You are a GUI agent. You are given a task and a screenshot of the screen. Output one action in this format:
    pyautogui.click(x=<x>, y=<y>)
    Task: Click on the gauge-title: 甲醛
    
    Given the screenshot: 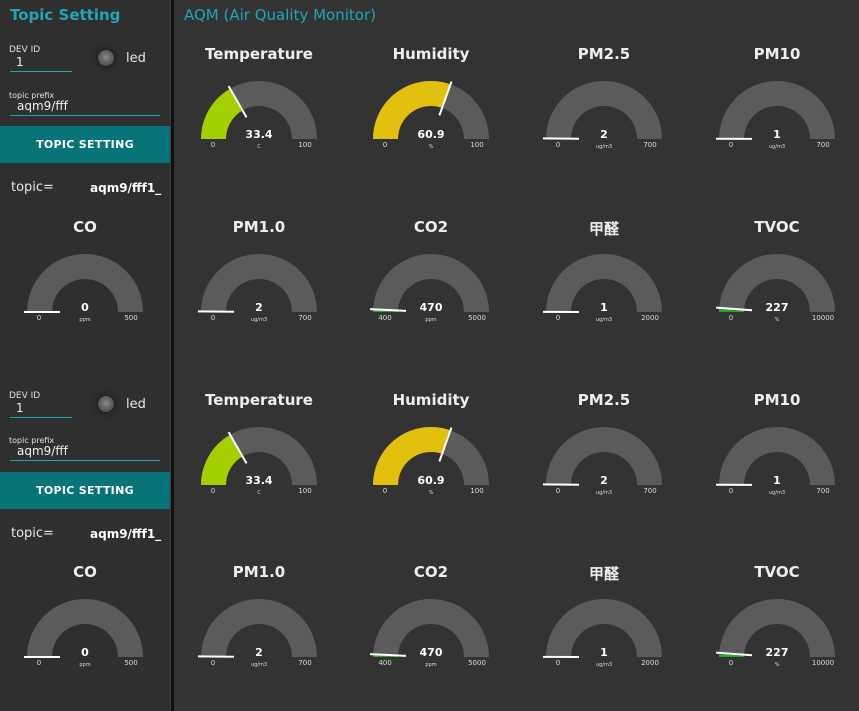 What is the action you would take?
    pyautogui.click(x=603, y=229)
    